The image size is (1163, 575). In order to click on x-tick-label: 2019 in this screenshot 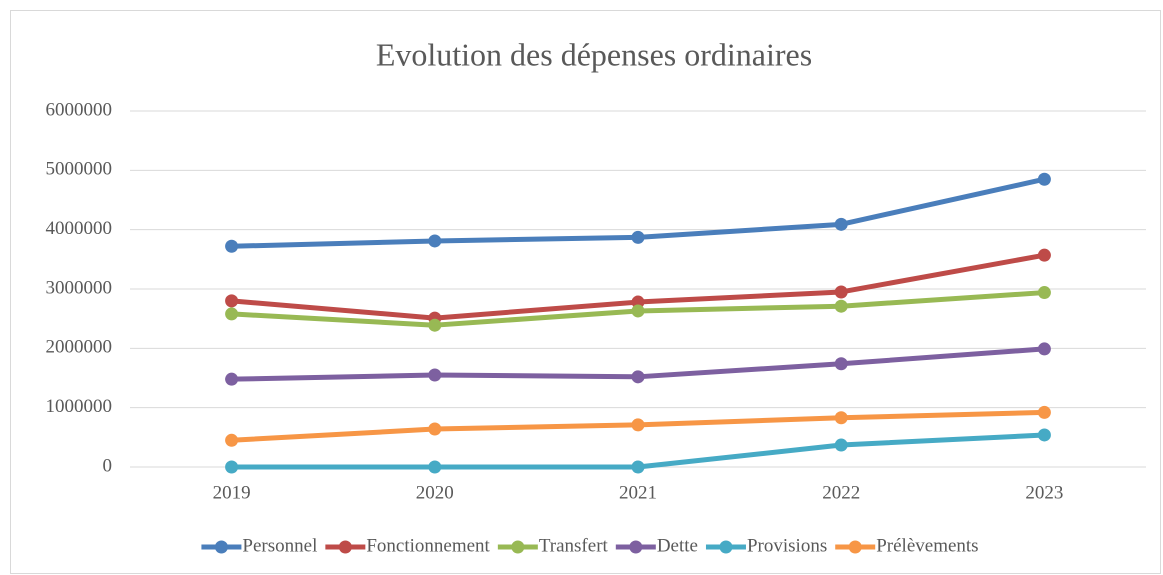, I will do `click(232, 492)`.